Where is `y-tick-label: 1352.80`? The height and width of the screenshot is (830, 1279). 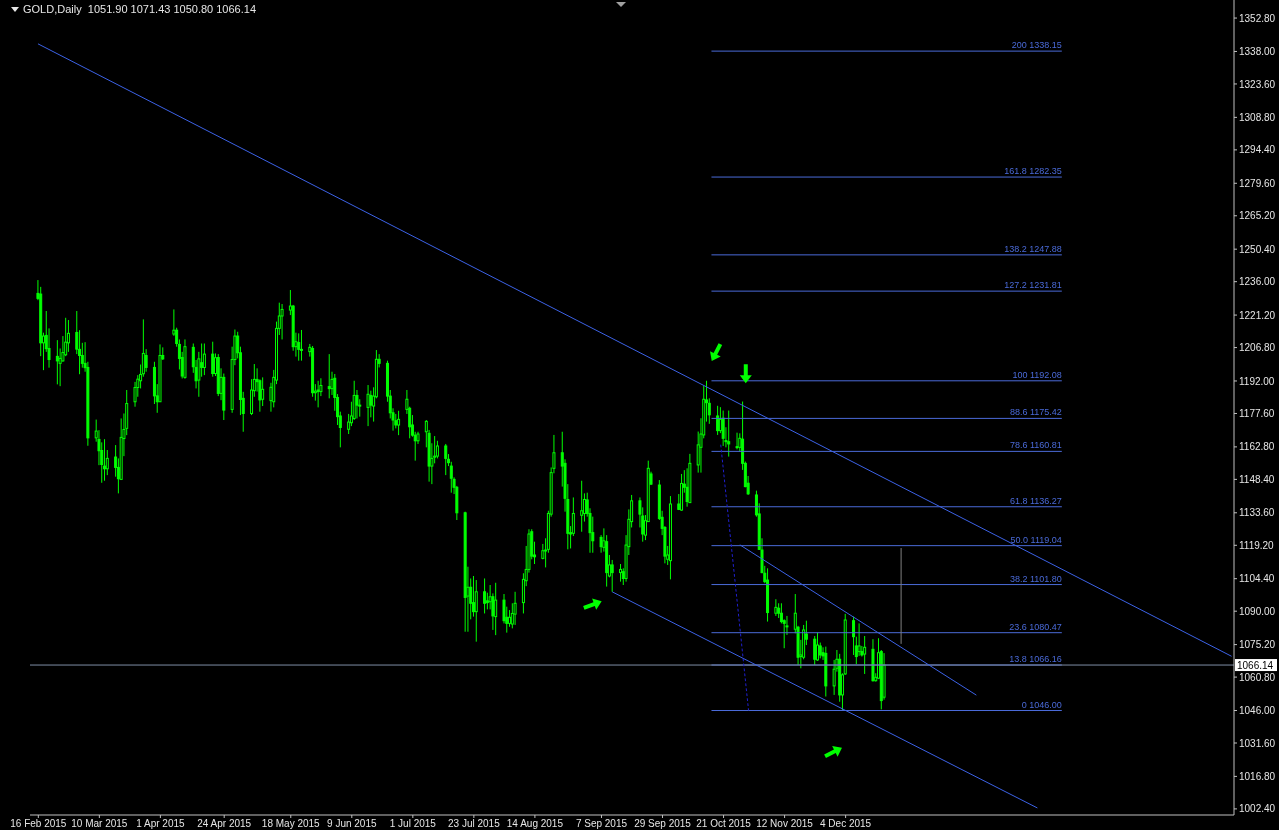 y-tick-label: 1352.80 is located at coordinates (1257, 18).